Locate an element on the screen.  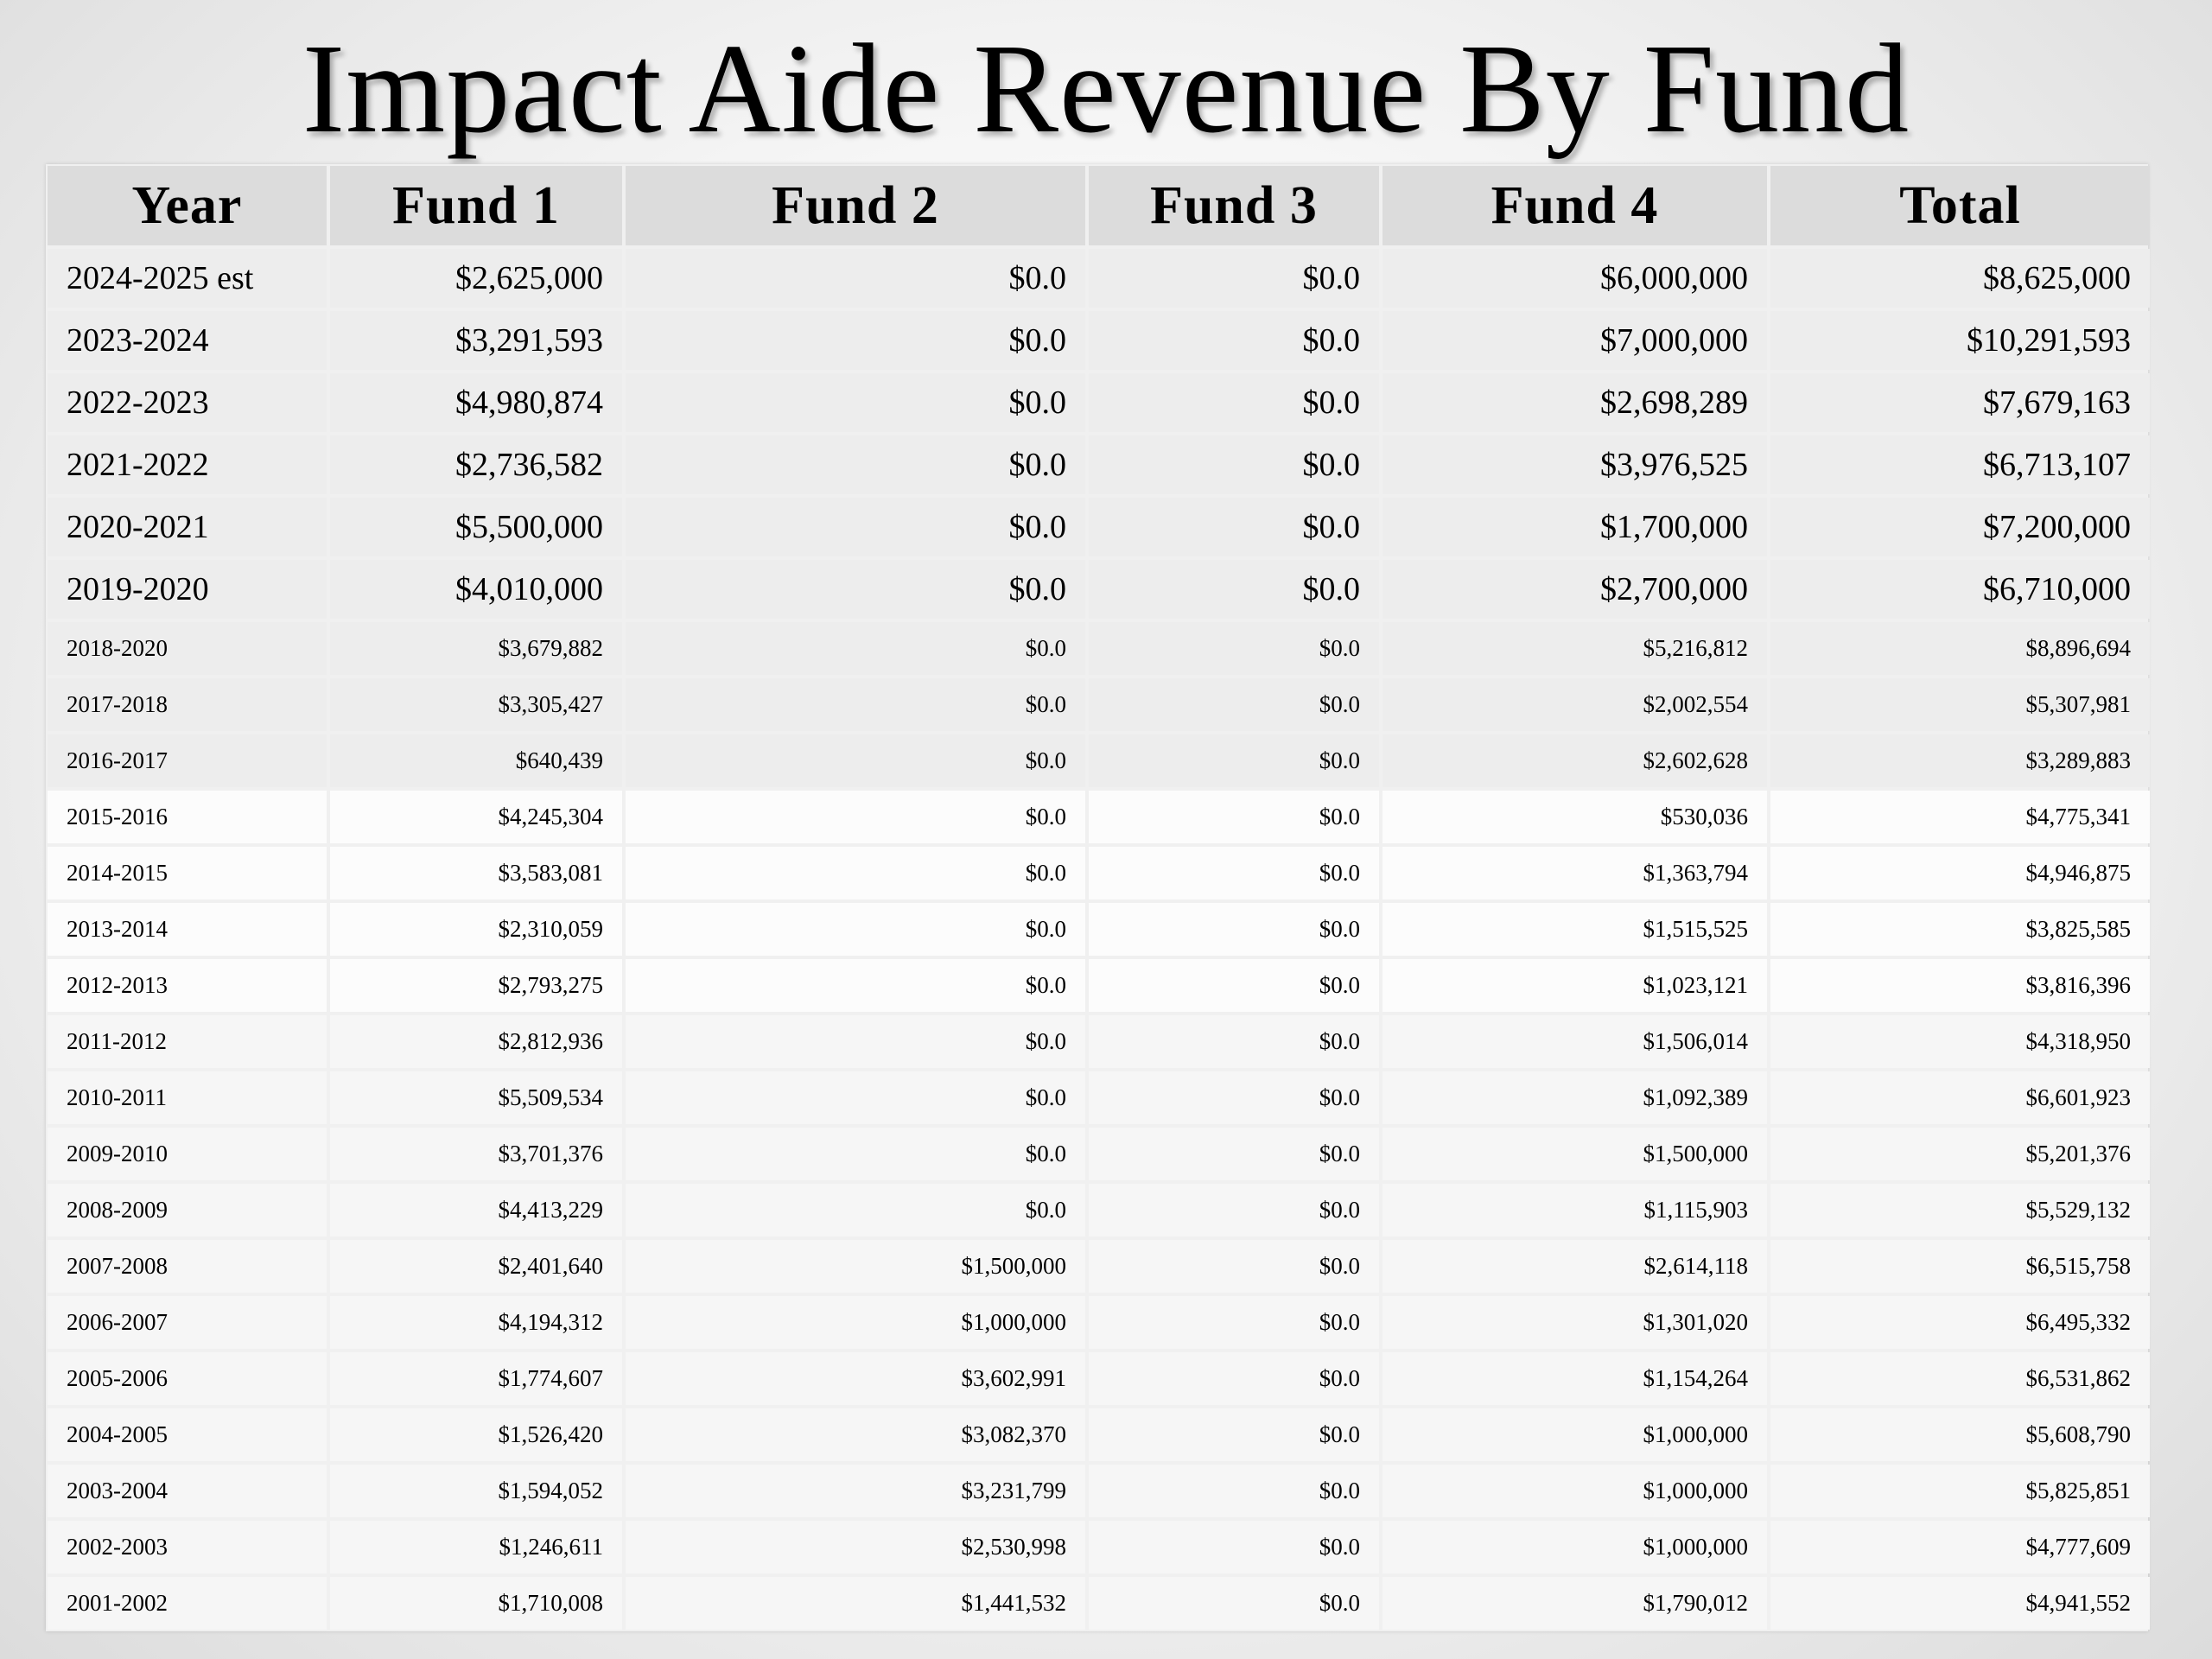
year-cell: 2021-2022 is located at coordinates (187, 464).